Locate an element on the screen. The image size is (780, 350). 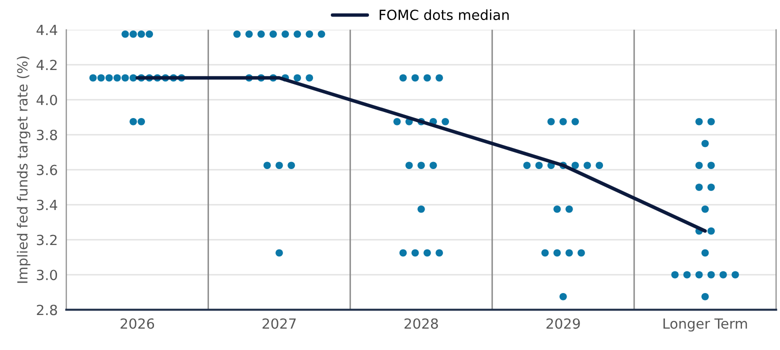
y-tick-label: 3.8 is located at coordinates (47, 135).